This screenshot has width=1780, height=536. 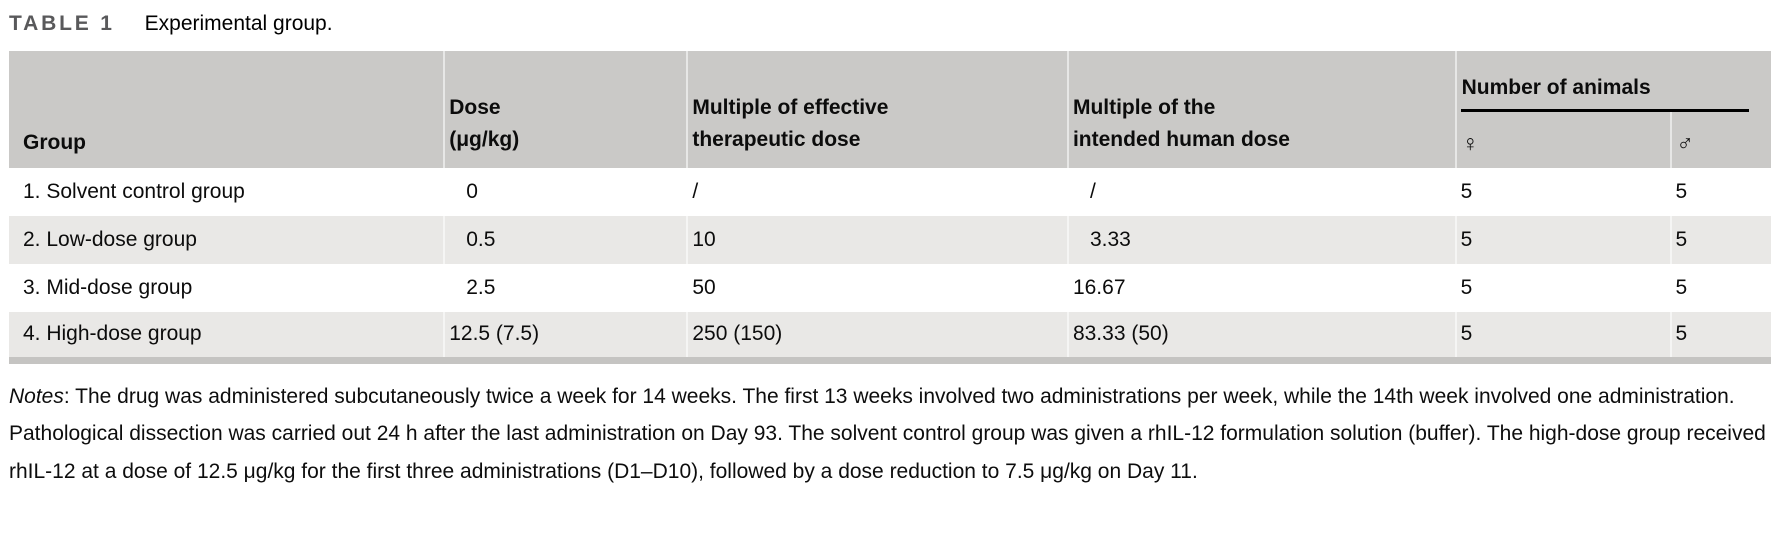 What do you see at coordinates (877, 336) in the screenshot?
I see `cell-multiple-effective: 250 (150)` at bounding box center [877, 336].